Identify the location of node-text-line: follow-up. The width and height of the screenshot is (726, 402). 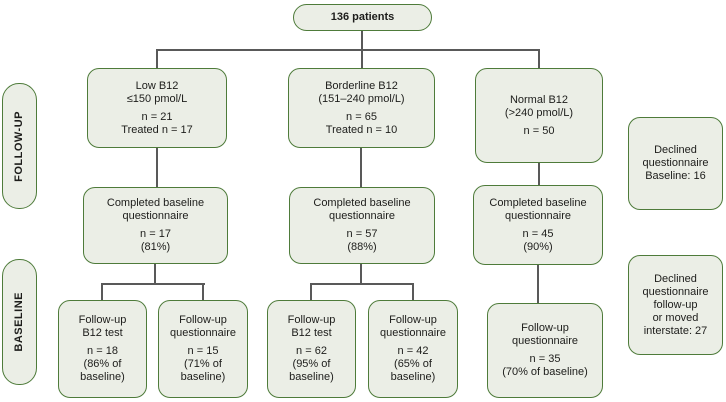
(675, 304).